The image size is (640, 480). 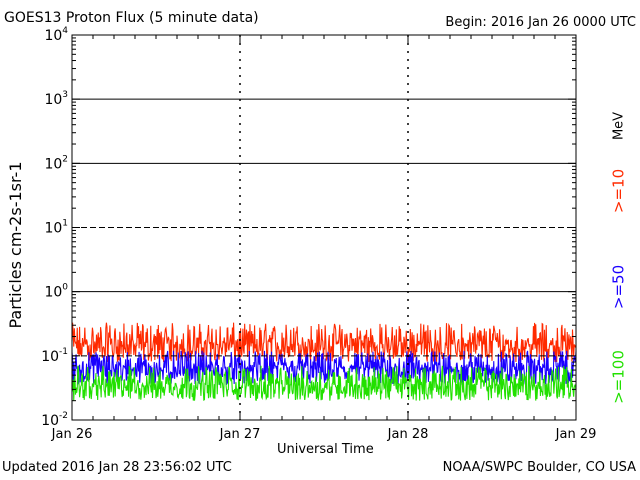 I want to click on x-tick-label: Jan 28, so click(x=408, y=434).